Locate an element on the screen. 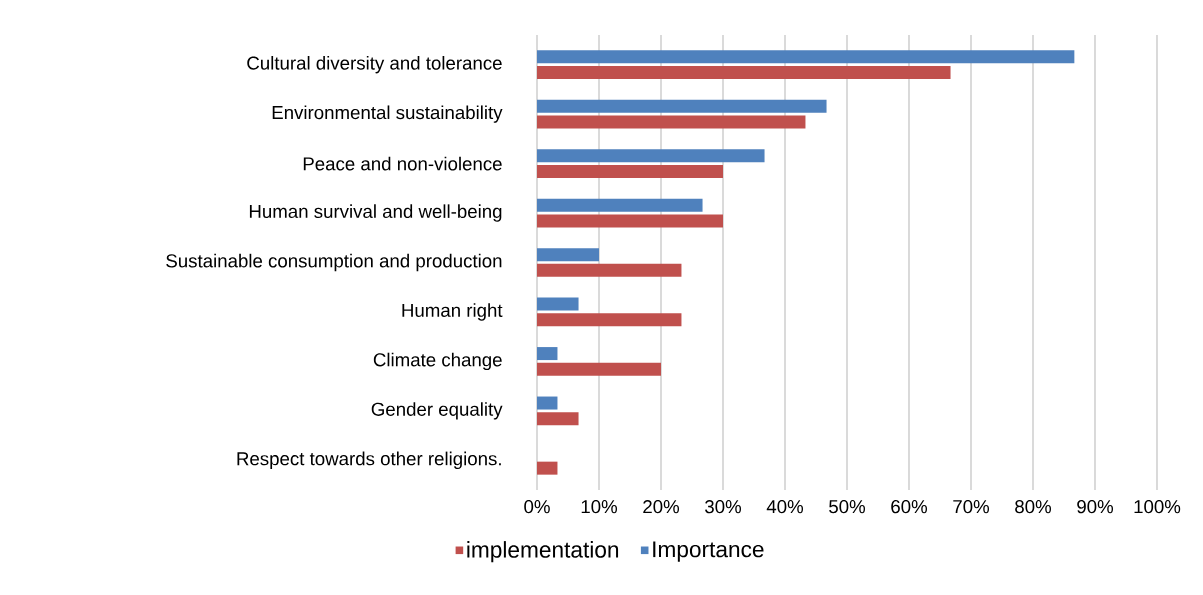 The image size is (1203, 595). legend-label: implementation is located at coordinates (543, 552).